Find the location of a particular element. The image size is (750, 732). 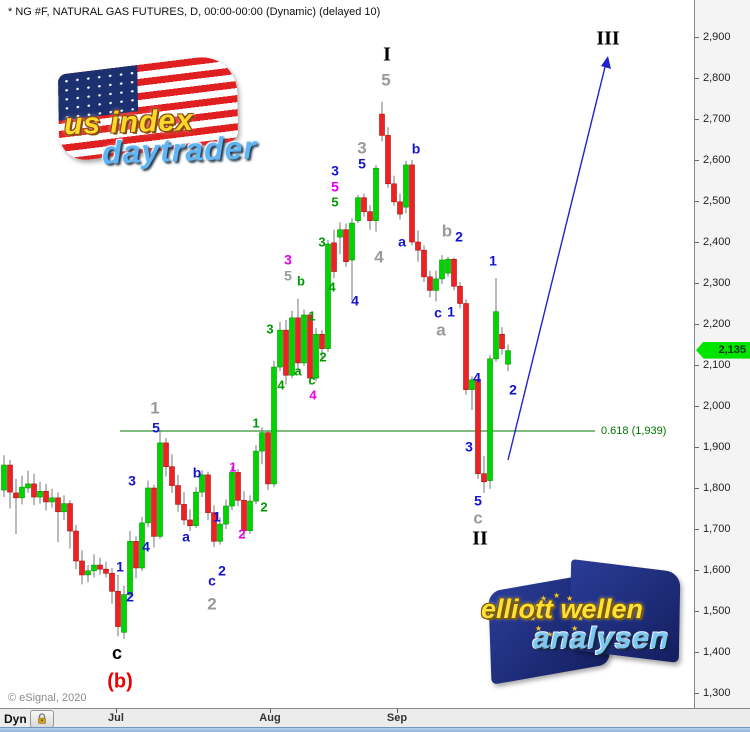

wave-label-green-c: c is located at coordinates (311, 379).